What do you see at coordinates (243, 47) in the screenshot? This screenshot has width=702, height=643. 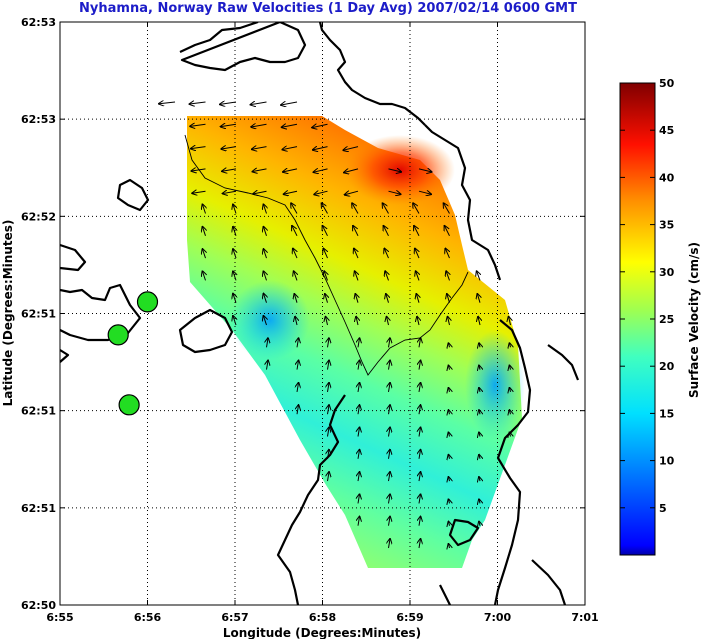 I see `coastline-north` at bounding box center [243, 47].